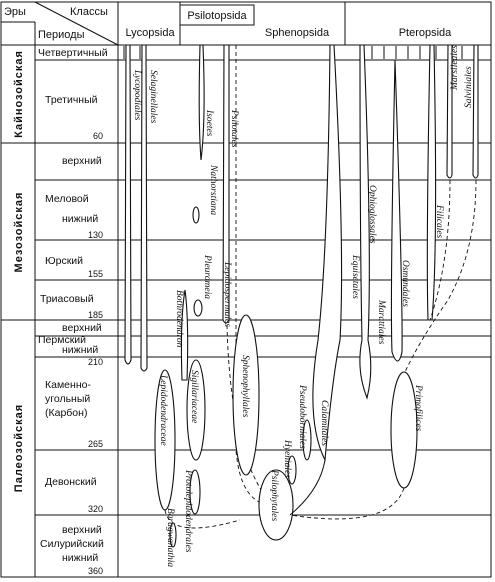 This screenshot has height=582, width=495. Describe the element at coordinates (381, 322) in the screenshot. I see `taxon: Marattiales` at that location.